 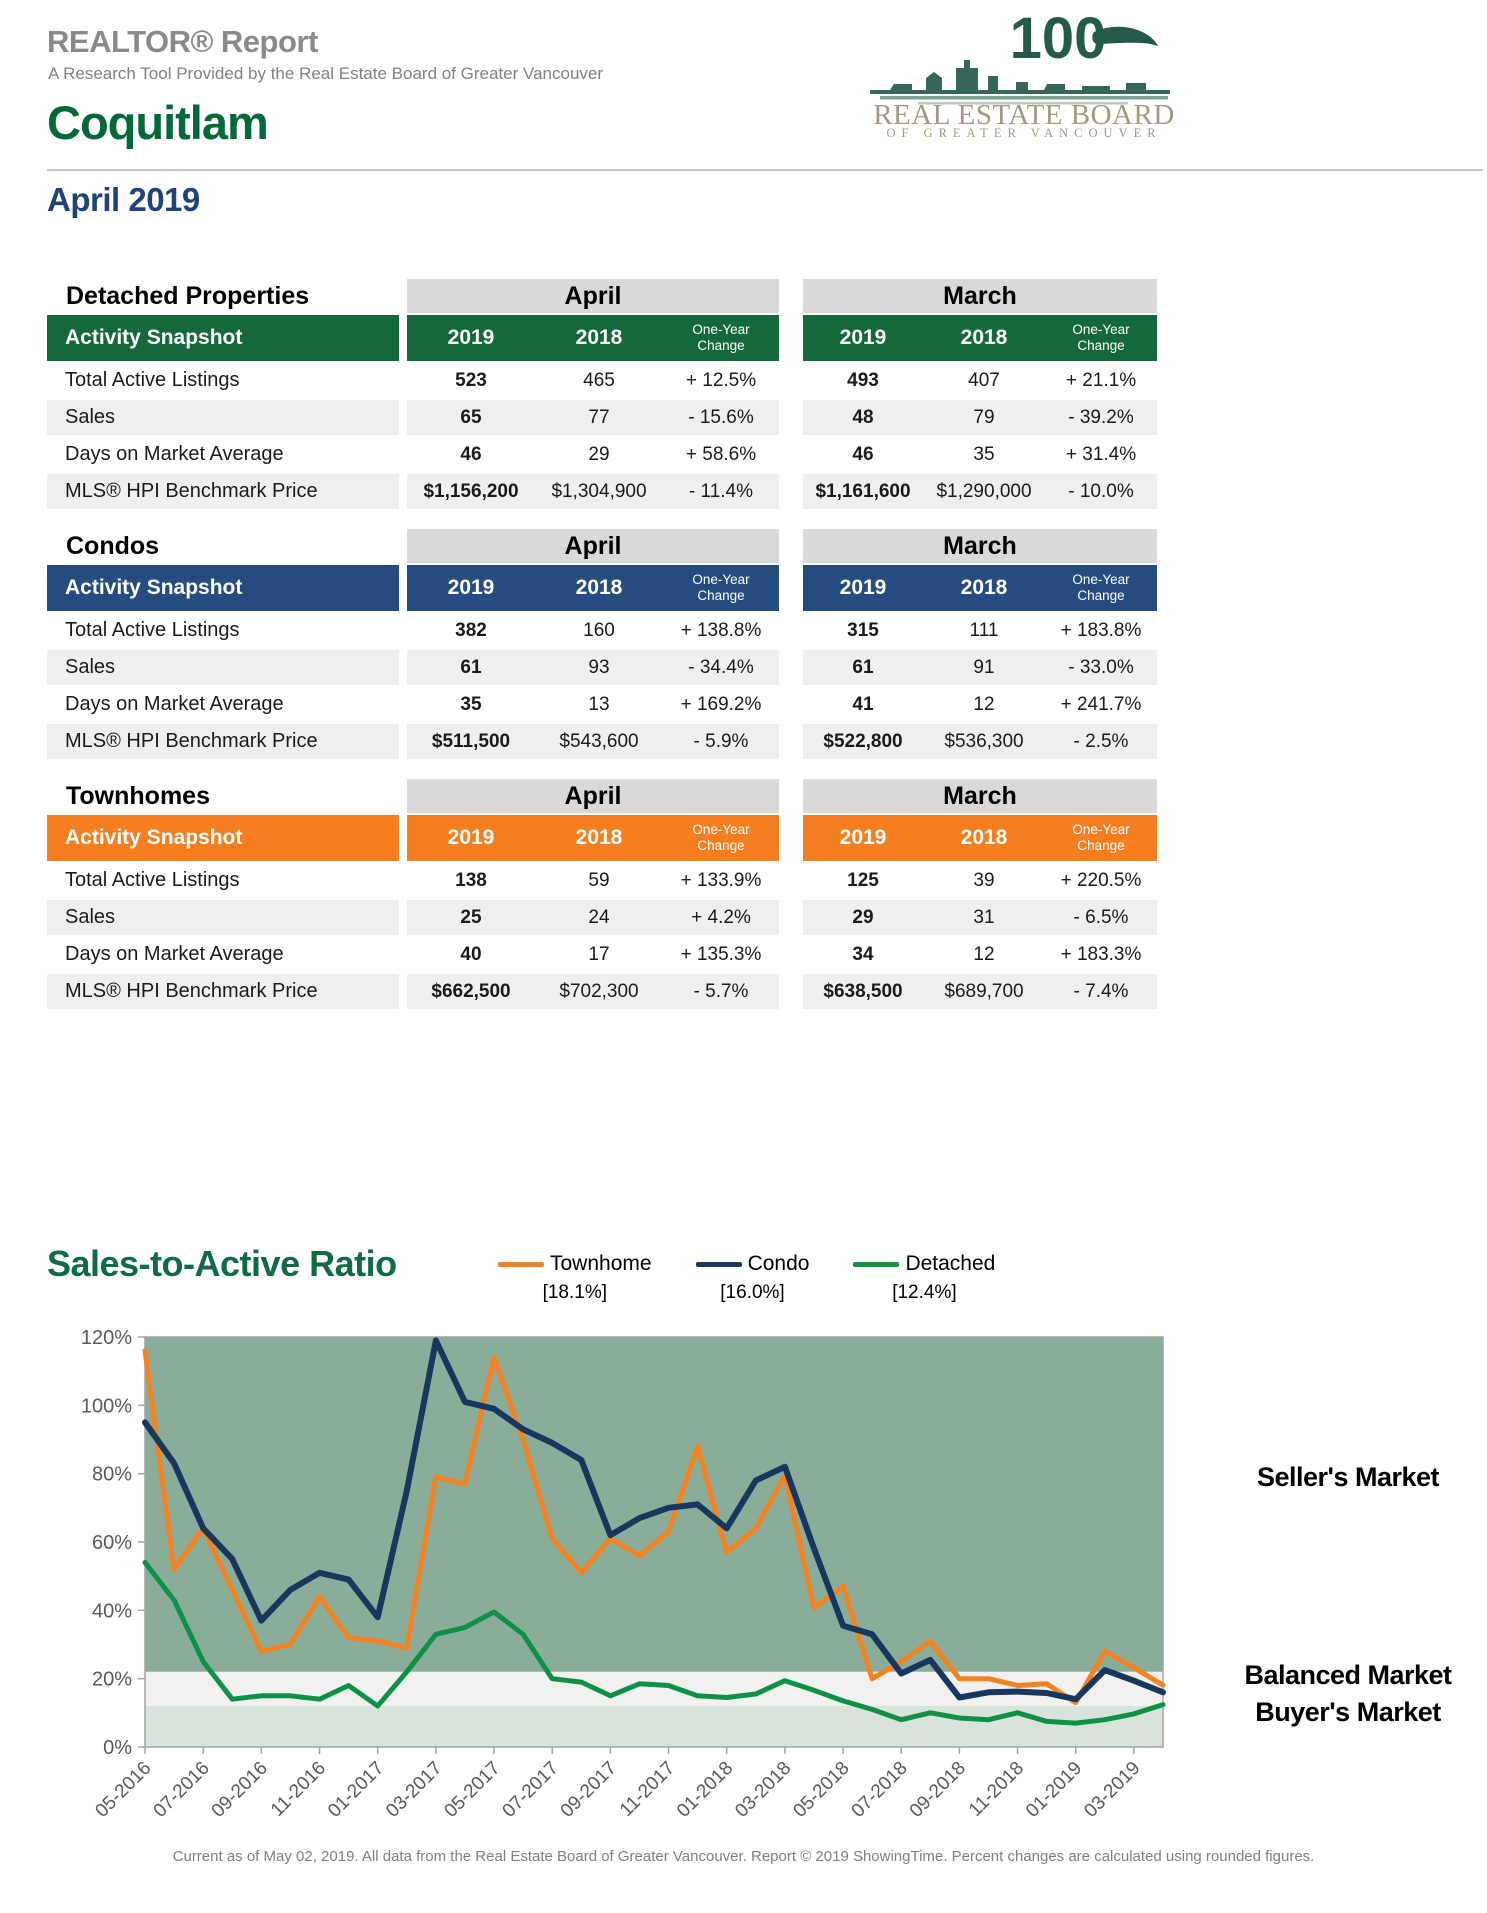 I want to click on table-row-condos-0-march-change-value: + 183.8%, so click(x=1101, y=630).